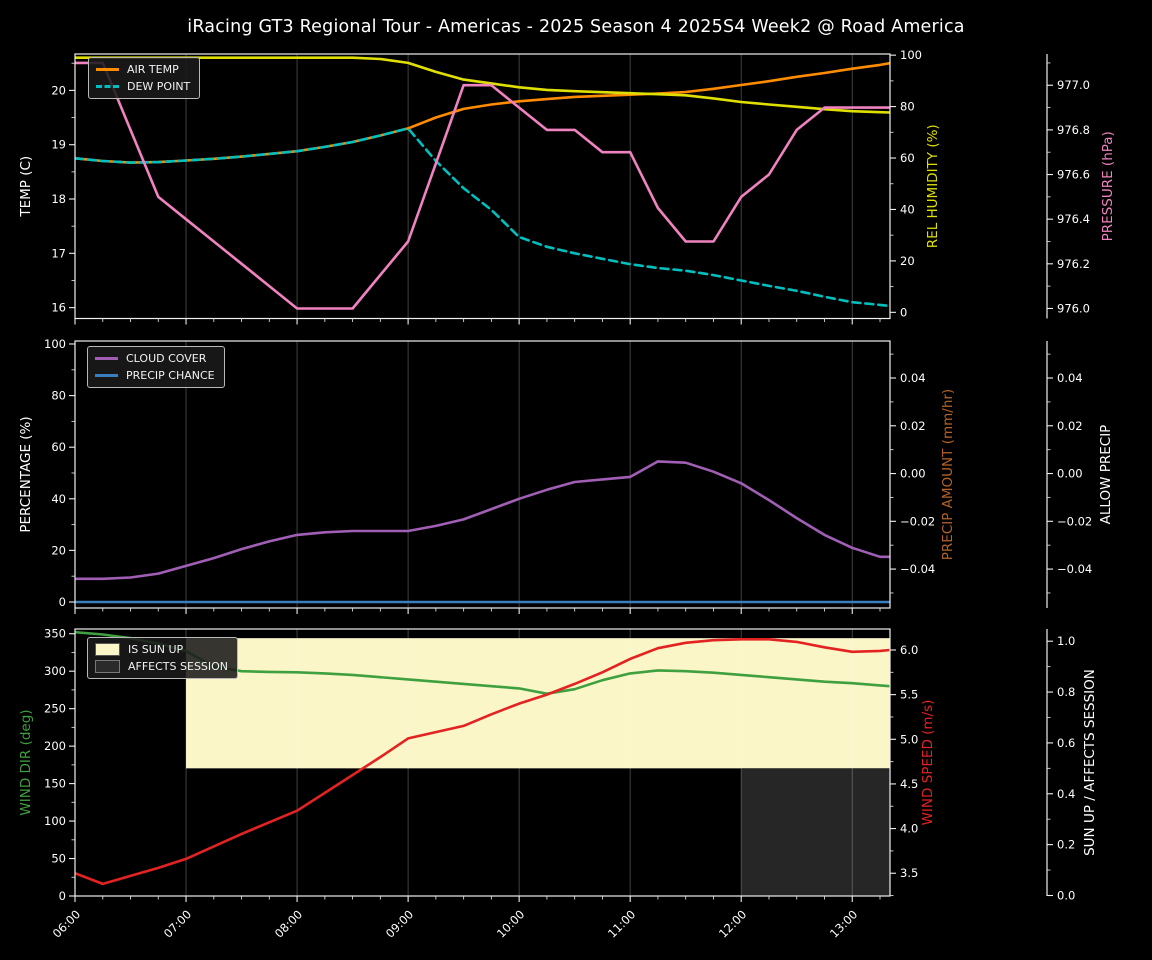  I want to click on svg-text: ALLOW PRECIP, so click(1106, 475).